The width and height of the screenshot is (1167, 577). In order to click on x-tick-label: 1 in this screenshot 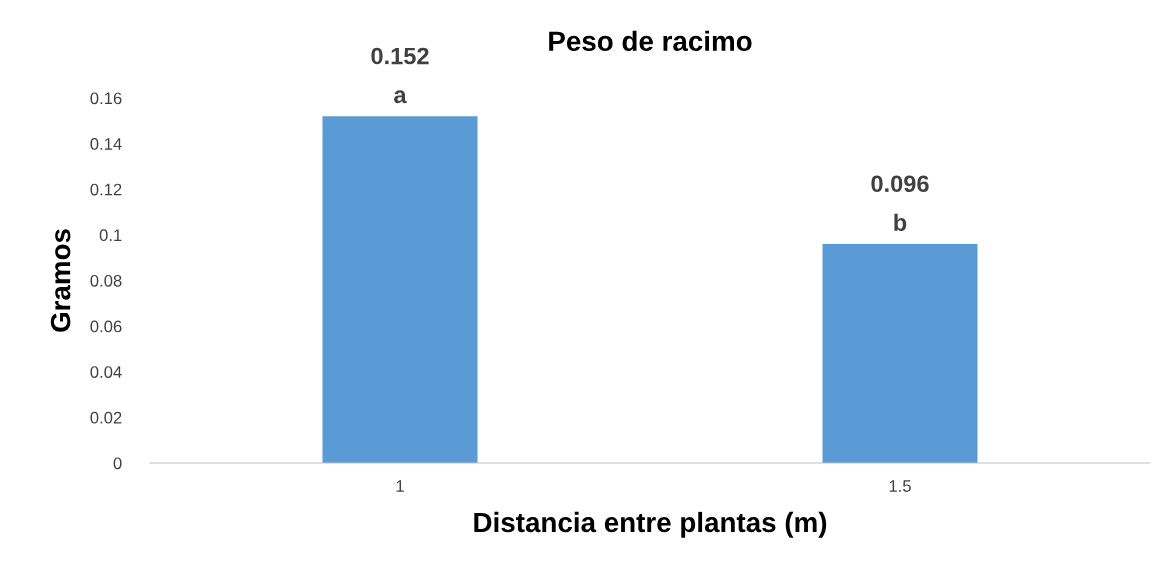, I will do `click(400, 486)`.